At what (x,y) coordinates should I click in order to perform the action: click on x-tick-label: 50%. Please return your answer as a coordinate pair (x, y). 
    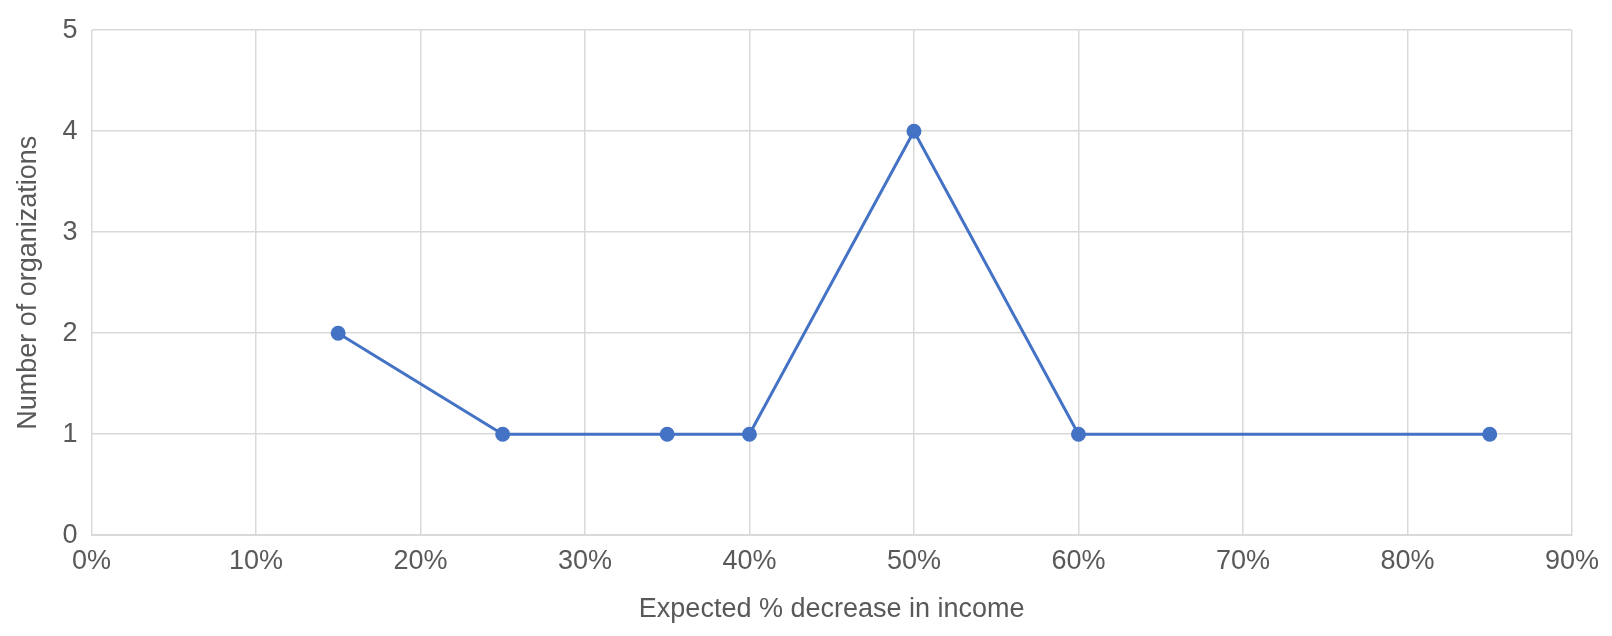
    Looking at the image, I should click on (913, 559).